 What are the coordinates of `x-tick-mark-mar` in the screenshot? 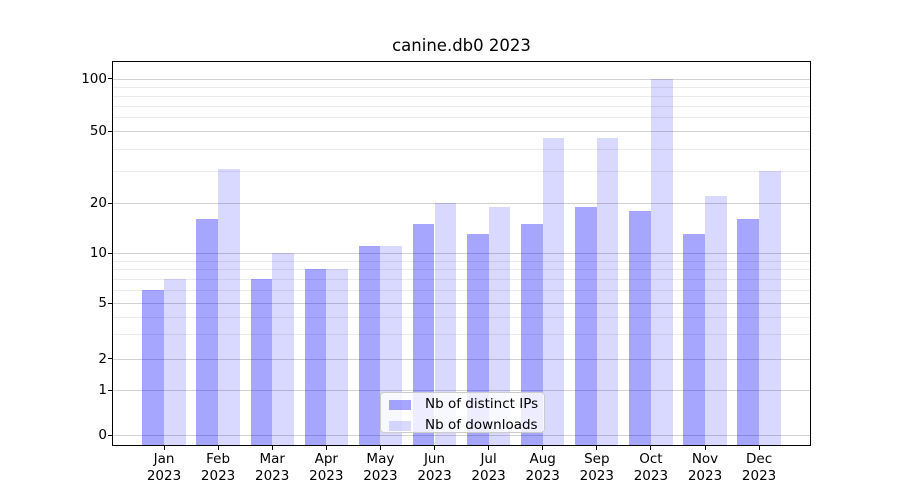 It's located at (272, 448).